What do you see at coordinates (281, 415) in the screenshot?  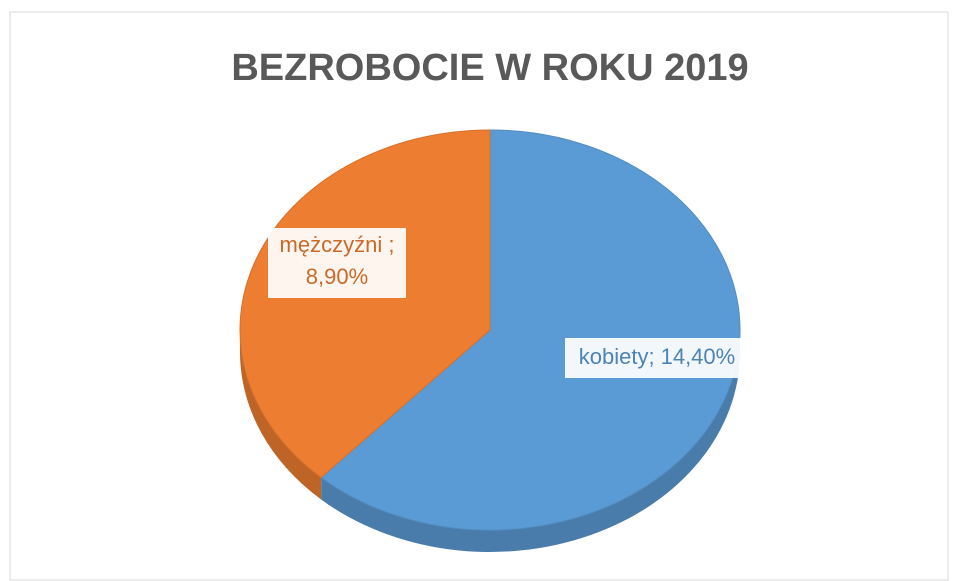 I see `pie-slice-side` at bounding box center [281, 415].